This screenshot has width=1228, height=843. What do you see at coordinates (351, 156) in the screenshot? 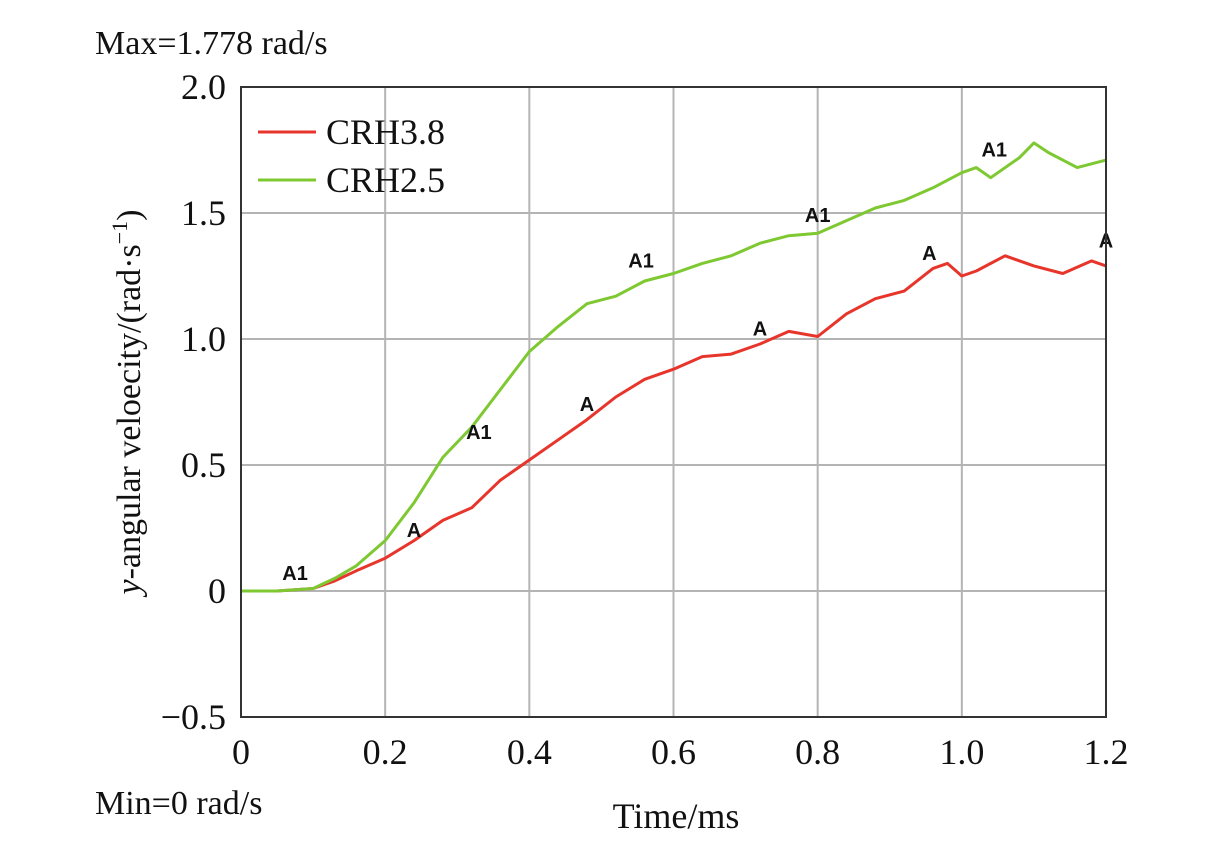
I see `legend: CRH3.8 CRH2.5` at bounding box center [351, 156].